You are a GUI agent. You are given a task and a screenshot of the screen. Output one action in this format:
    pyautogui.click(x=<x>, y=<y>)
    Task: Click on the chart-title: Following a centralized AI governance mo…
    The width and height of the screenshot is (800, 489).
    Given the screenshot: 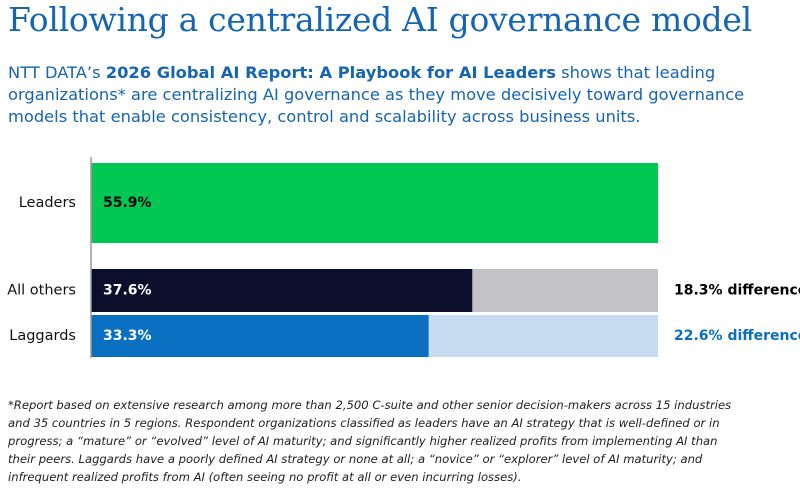 What is the action you would take?
    pyautogui.click(x=380, y=19)
    